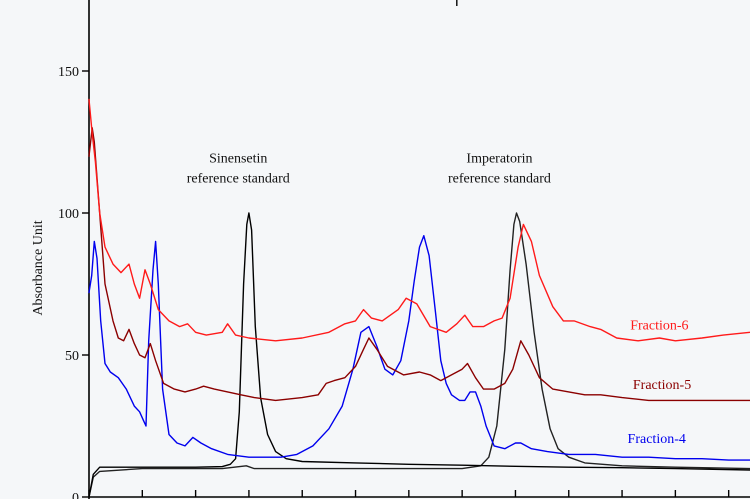  Describe the element at coordinates (73, 282) in the screenshot. I see `y-ticks: 0 50 100 150` at that location.